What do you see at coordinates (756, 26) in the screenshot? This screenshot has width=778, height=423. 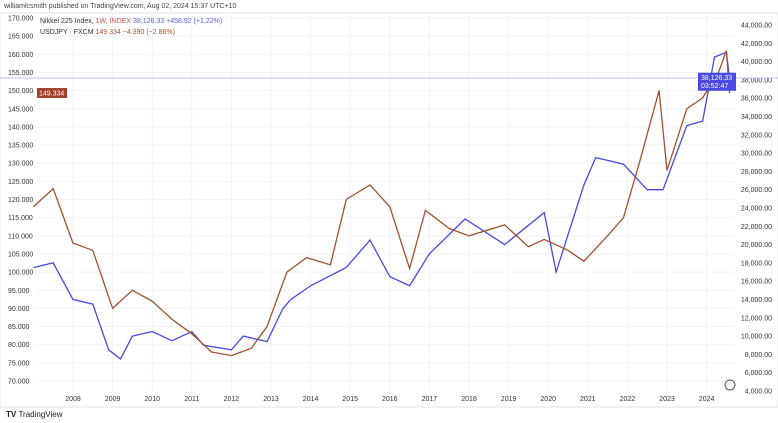 I see `right-tick-label: 44,000.00` at bounding box center [756, 26].